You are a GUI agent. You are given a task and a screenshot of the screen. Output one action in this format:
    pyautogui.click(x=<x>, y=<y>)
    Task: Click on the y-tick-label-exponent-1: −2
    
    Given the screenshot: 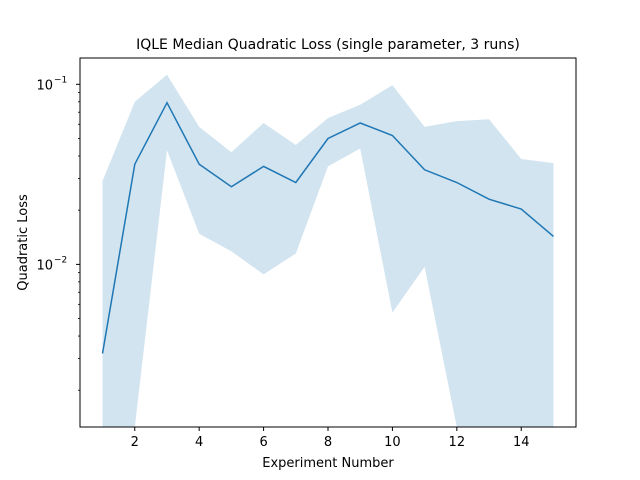 What is the action you would take?
    pyautogui.click(x=60, y=260)
    